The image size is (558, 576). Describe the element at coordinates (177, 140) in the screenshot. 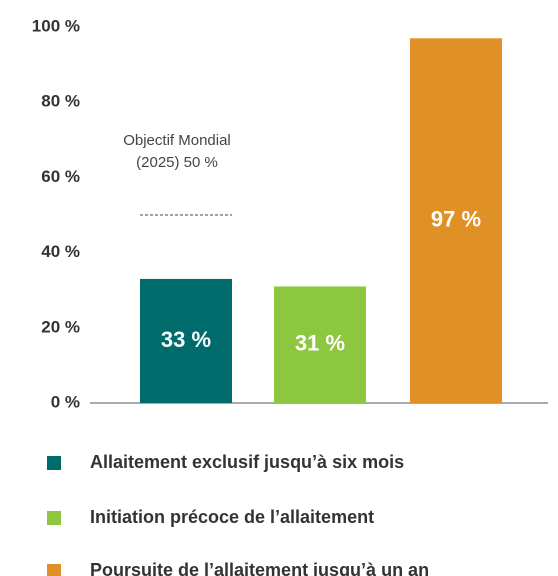

I see `annotation: Objectif Mondial` at that location.